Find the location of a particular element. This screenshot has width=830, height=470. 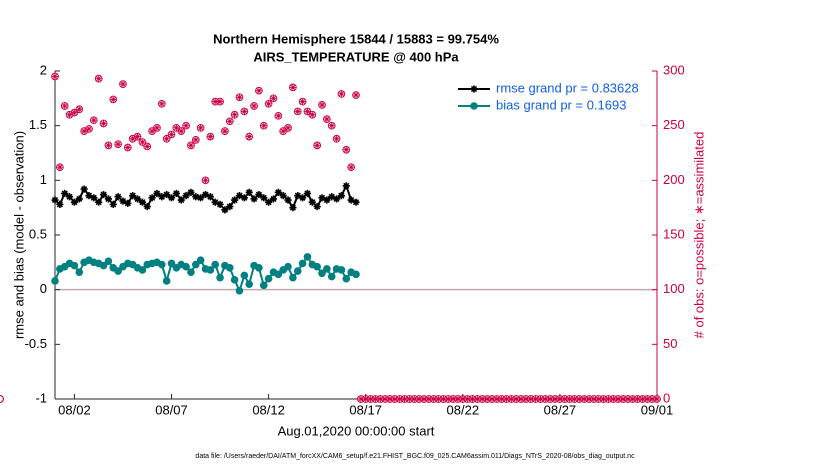

x-tick-label: 08/02 is located at coordinates (74, 409).